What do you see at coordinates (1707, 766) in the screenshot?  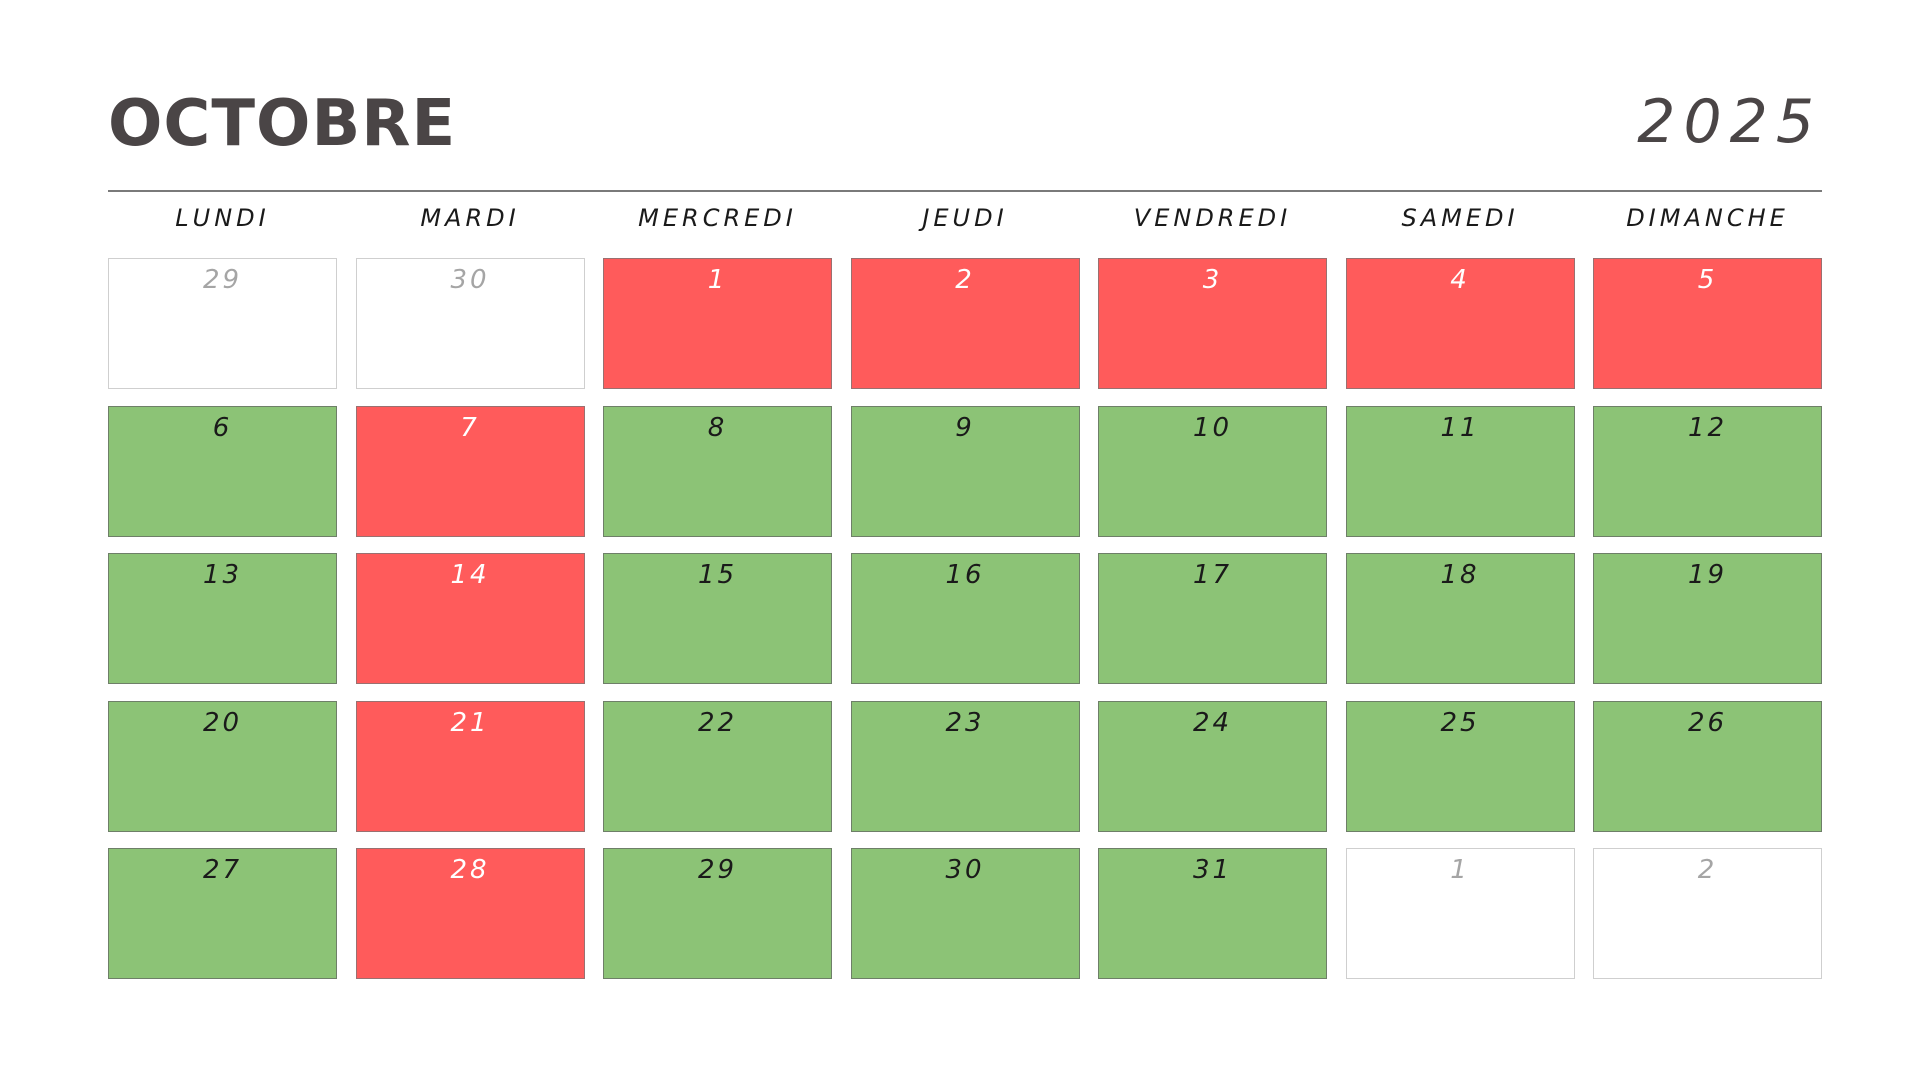 I see `day-cell: 26` at bounding box center [1707, 766].